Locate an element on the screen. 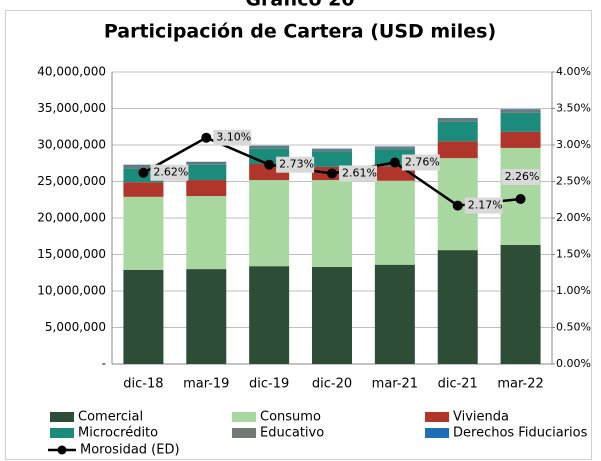 The height and width of the screenshot is (461, 601). data-label: 2.17% is located at coordinates (485, 205).